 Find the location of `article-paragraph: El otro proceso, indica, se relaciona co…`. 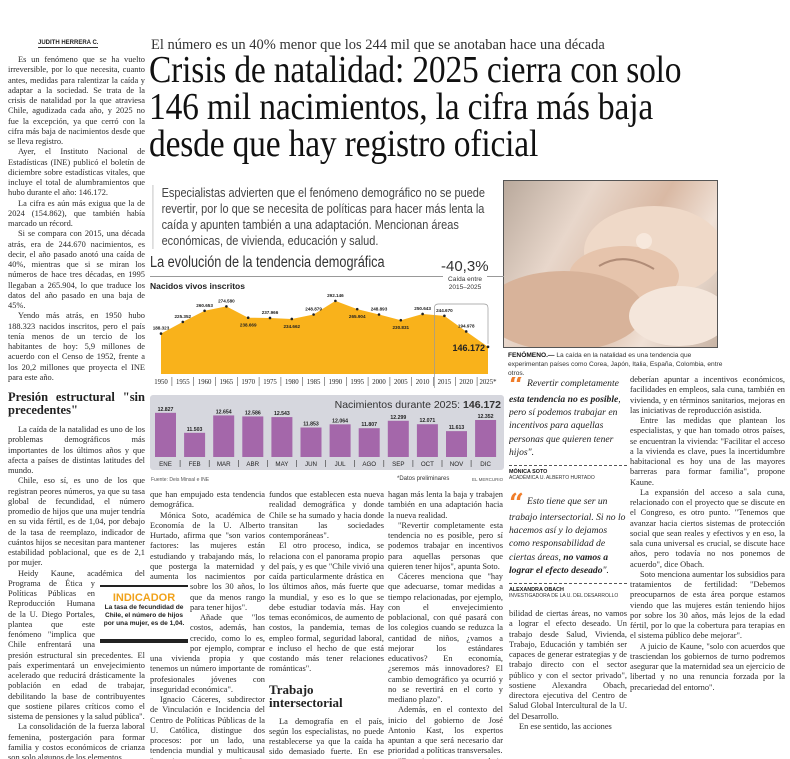

article-paragraph: El otro proceso, indica, se relaciona co… is located at coordinates (326, 607).